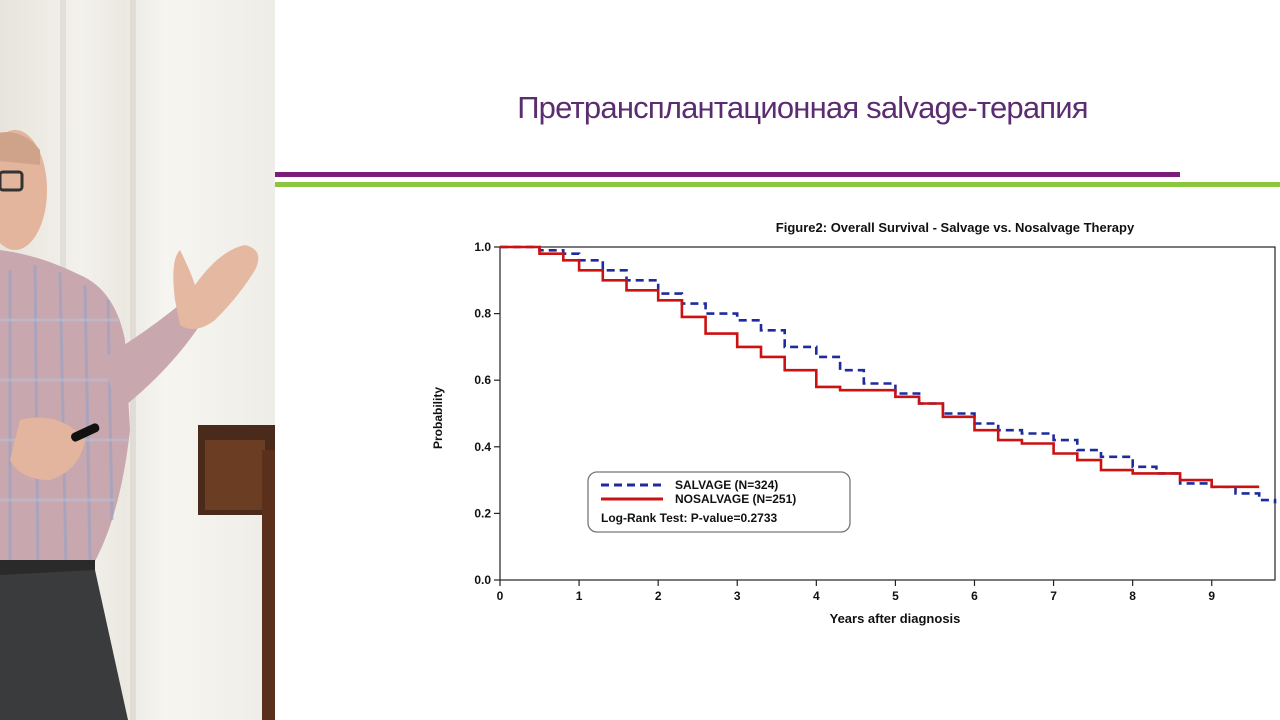 This screenshot has width=1280, height=720. I want to click on y-tick-label: 0.6, so click(482, 380).